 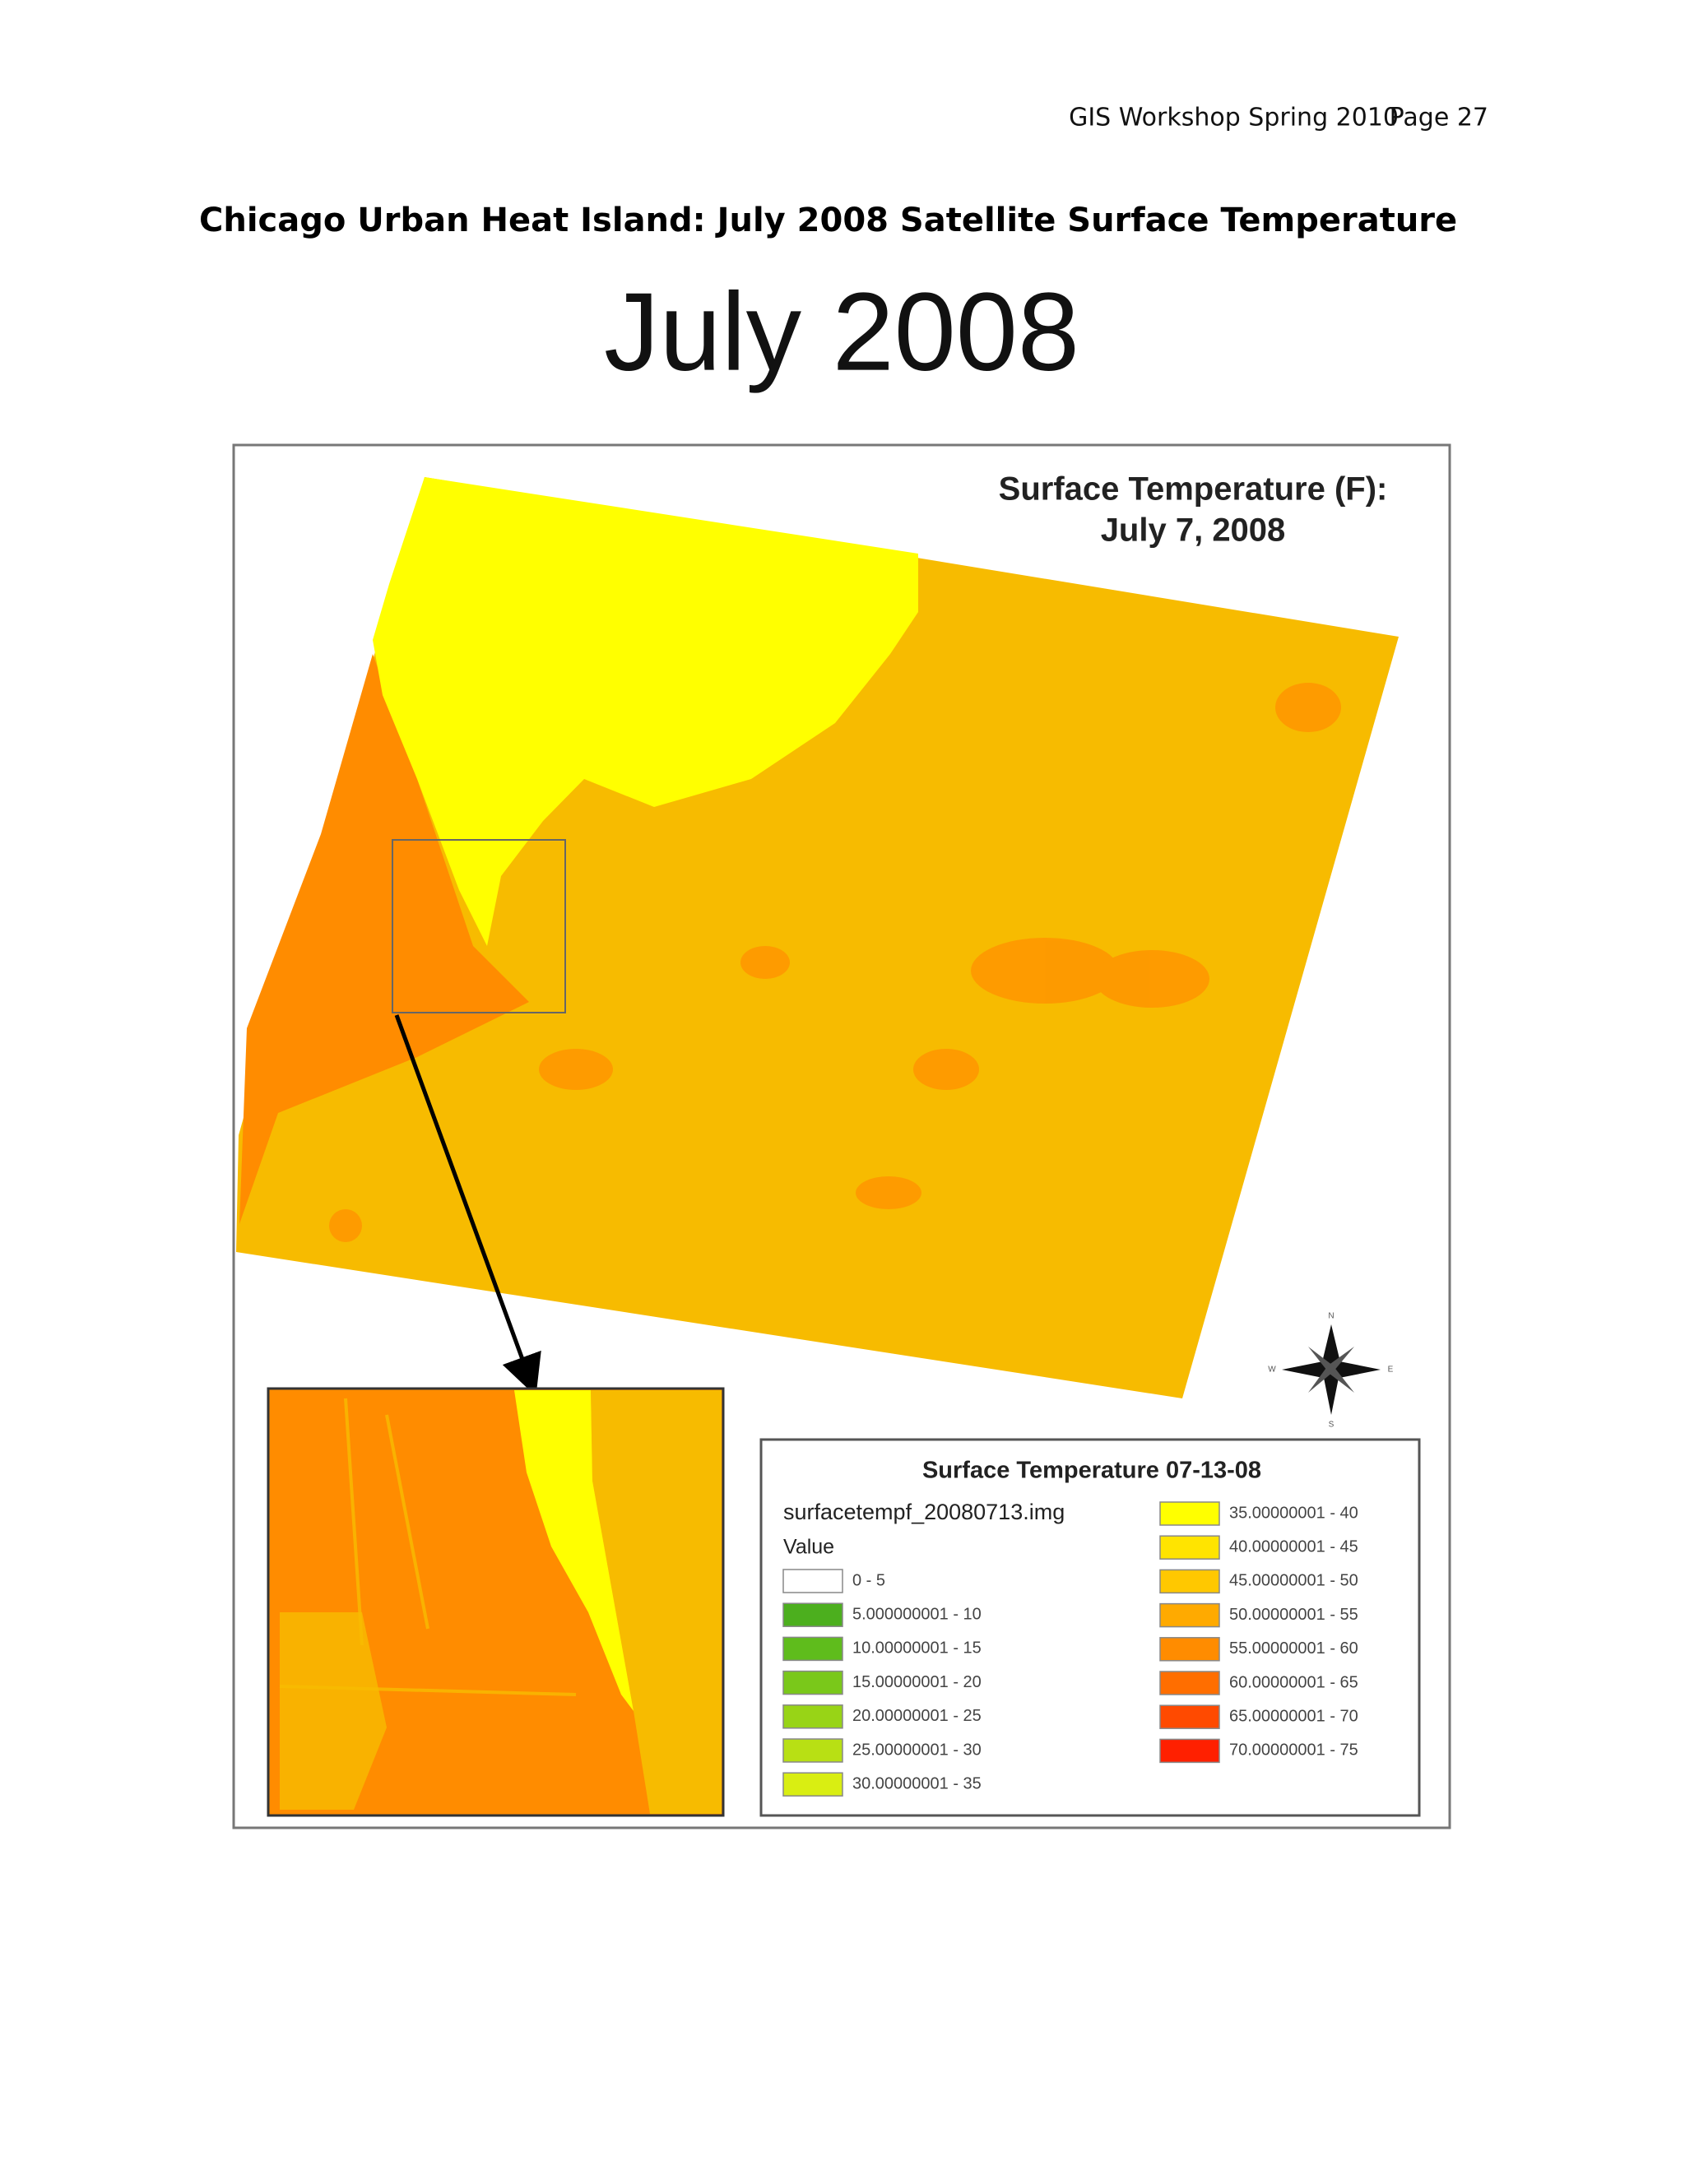 What do you see at coordinates (917, 1716) in the screenshot?
I see `legend-label: 20.00000001 - 25` at bounding box center [917, 1716].